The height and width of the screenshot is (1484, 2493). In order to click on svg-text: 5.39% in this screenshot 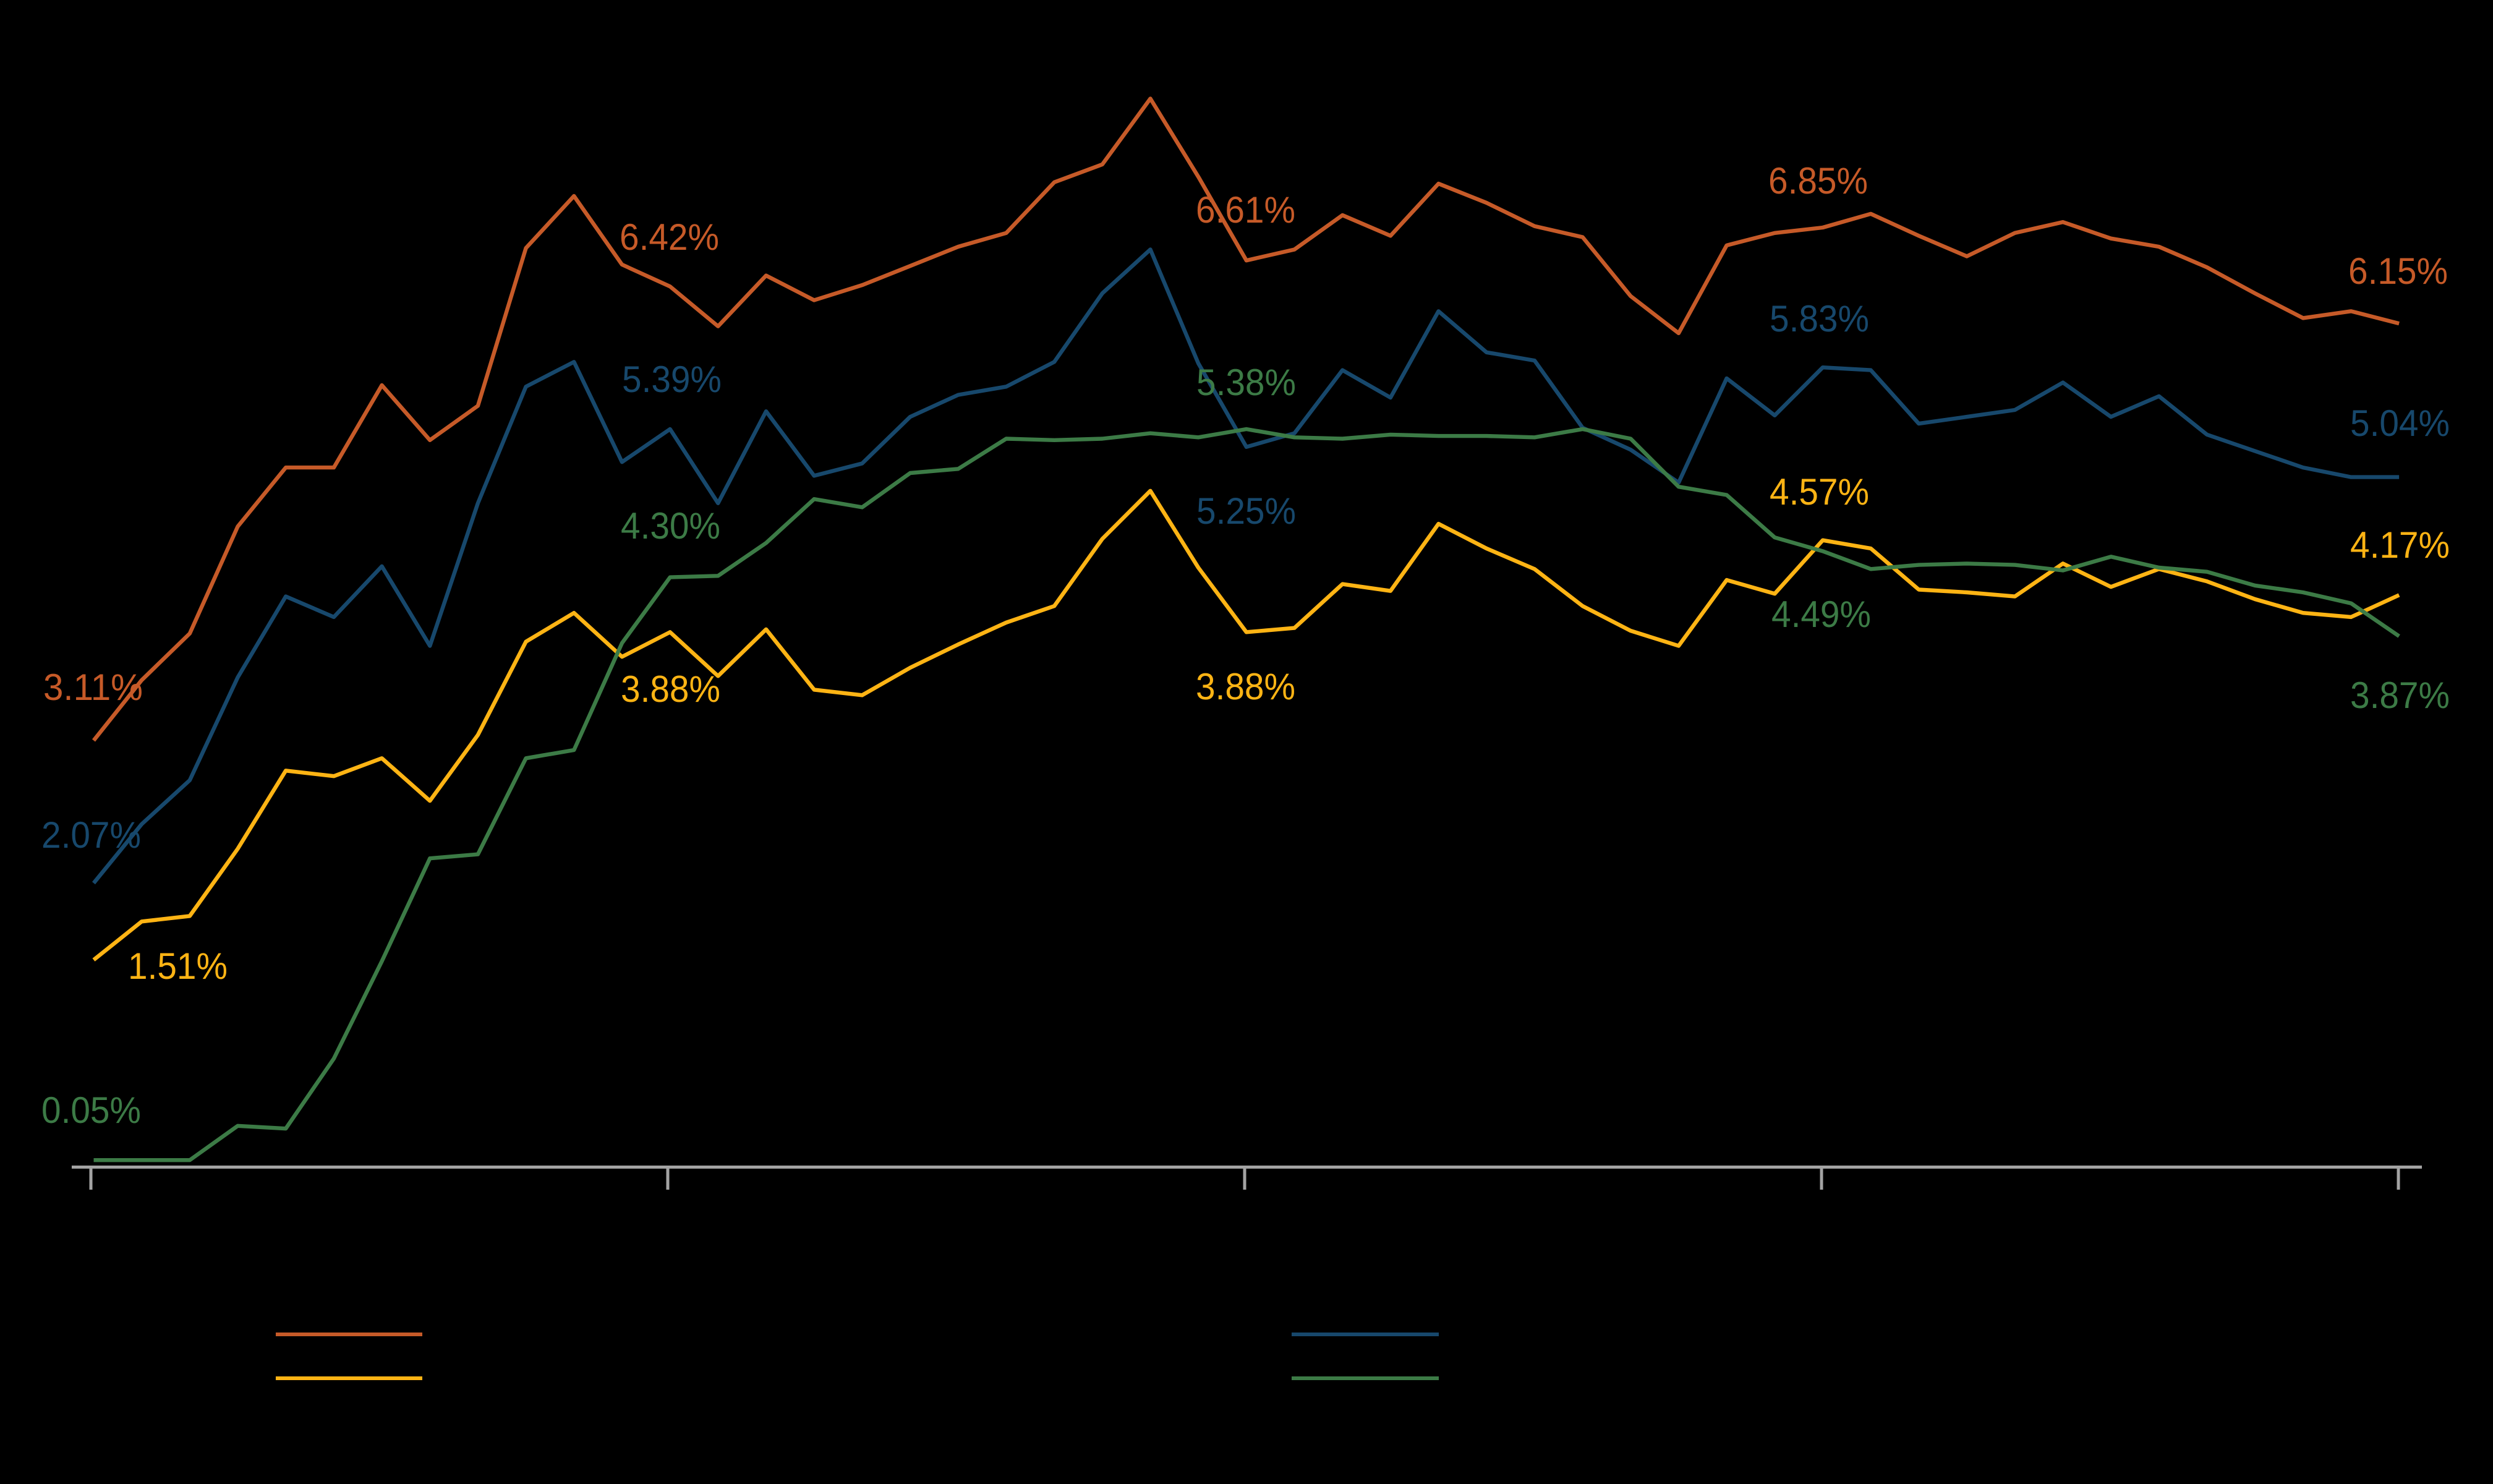, I will do `click(672, 379)`.